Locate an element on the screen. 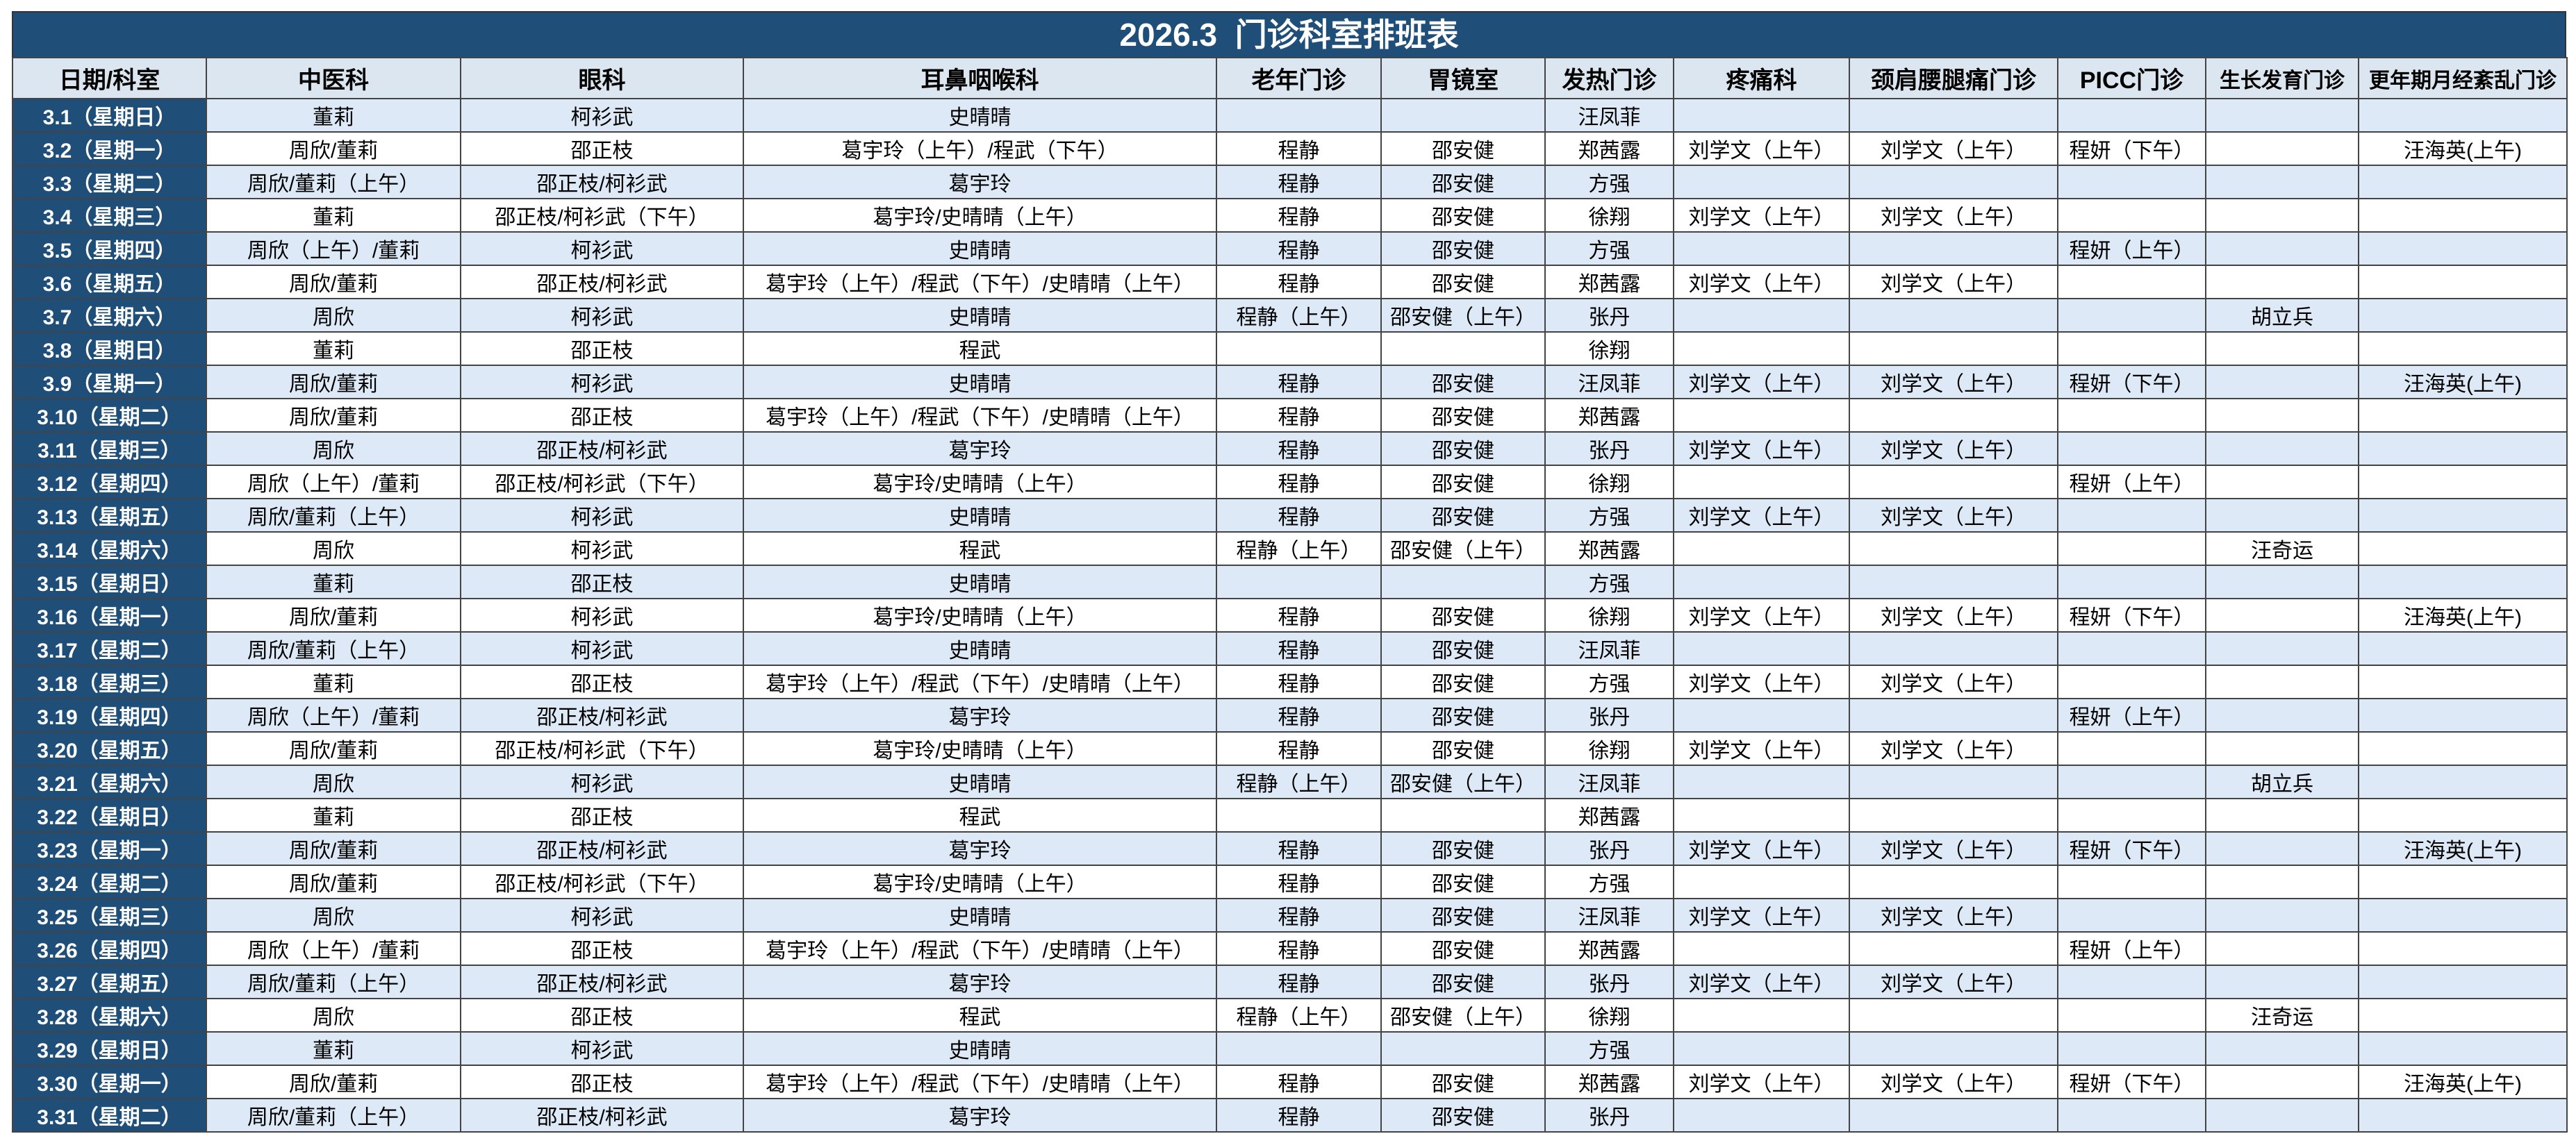 The width and height of the screenshot is (2576, 1143). cell: 葛宇玲（上午）/程武（下午） is located at coordinates (980, 148).